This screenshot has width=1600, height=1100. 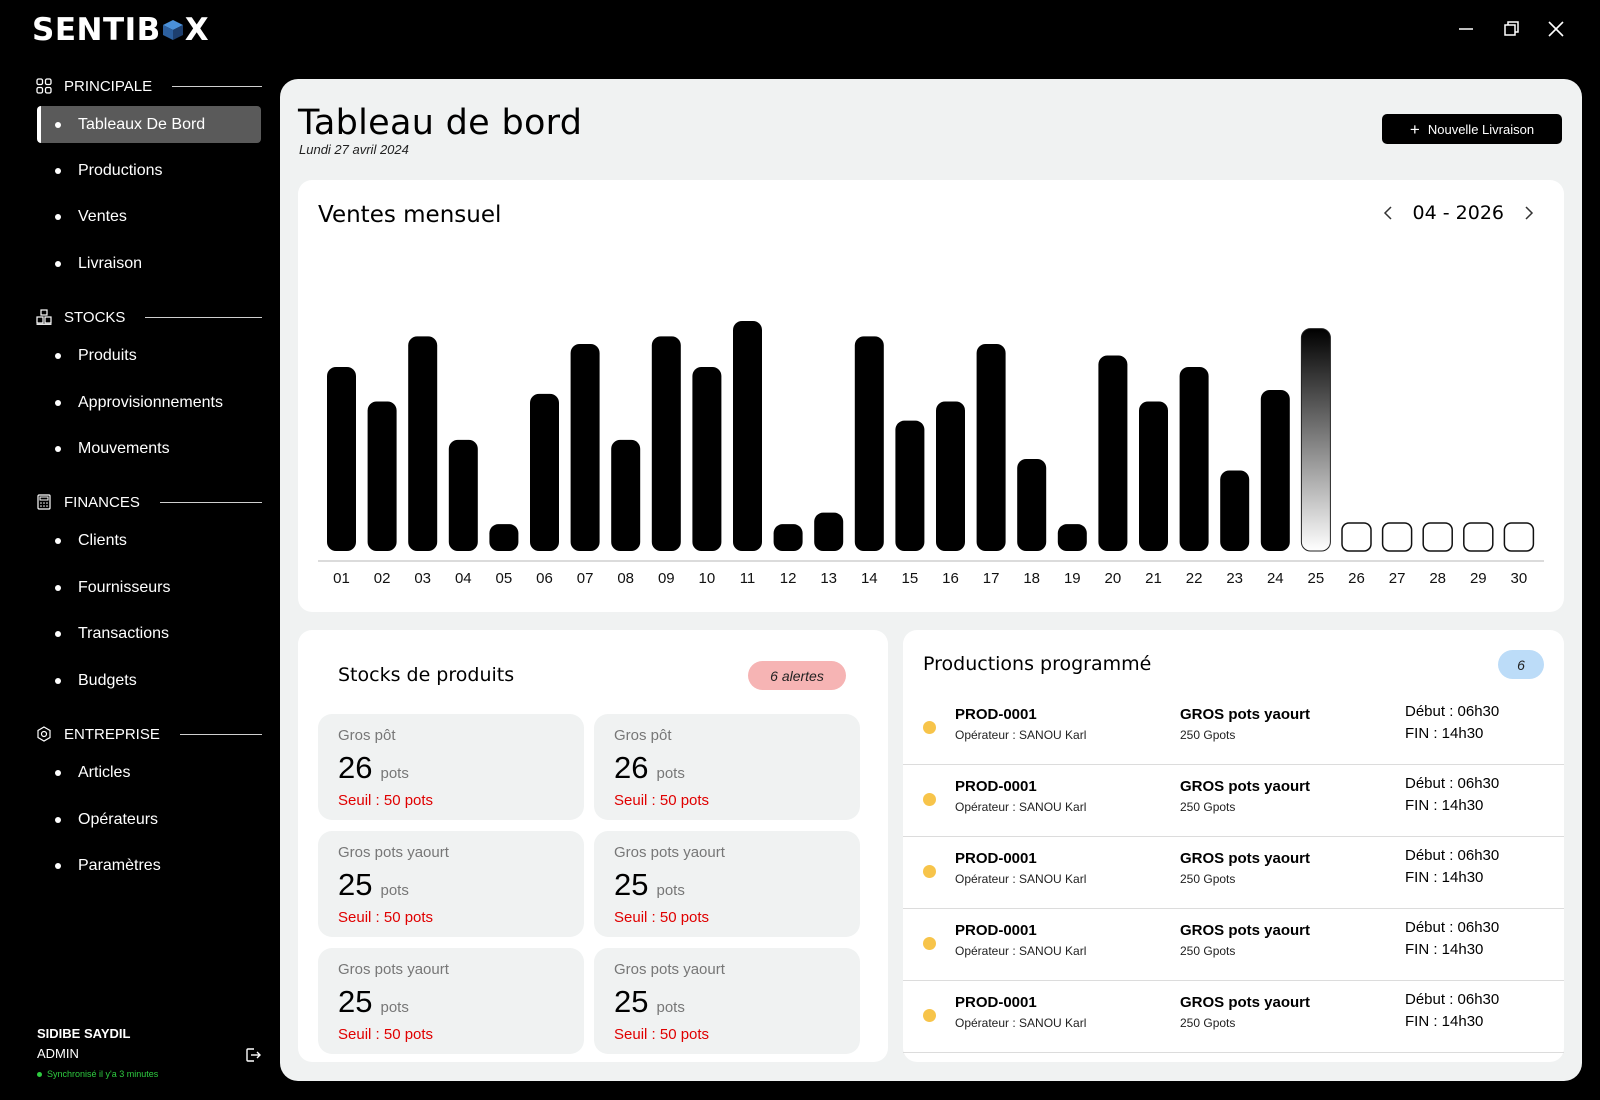 I want to click on sidebar-item-ventes: Ventes, so click(x=149, y=216).